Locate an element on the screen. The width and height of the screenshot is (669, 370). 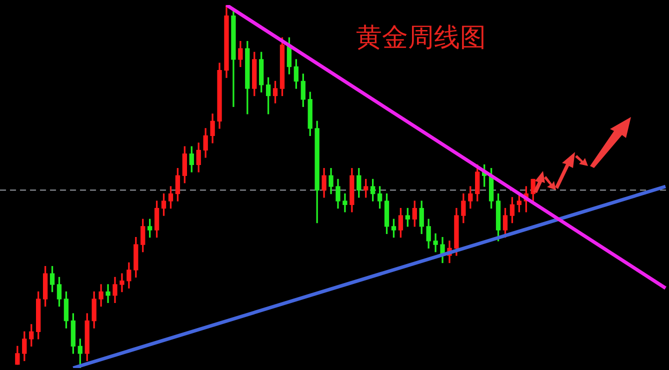
text: 黄金周线图 is located at coordinates (421, 38).